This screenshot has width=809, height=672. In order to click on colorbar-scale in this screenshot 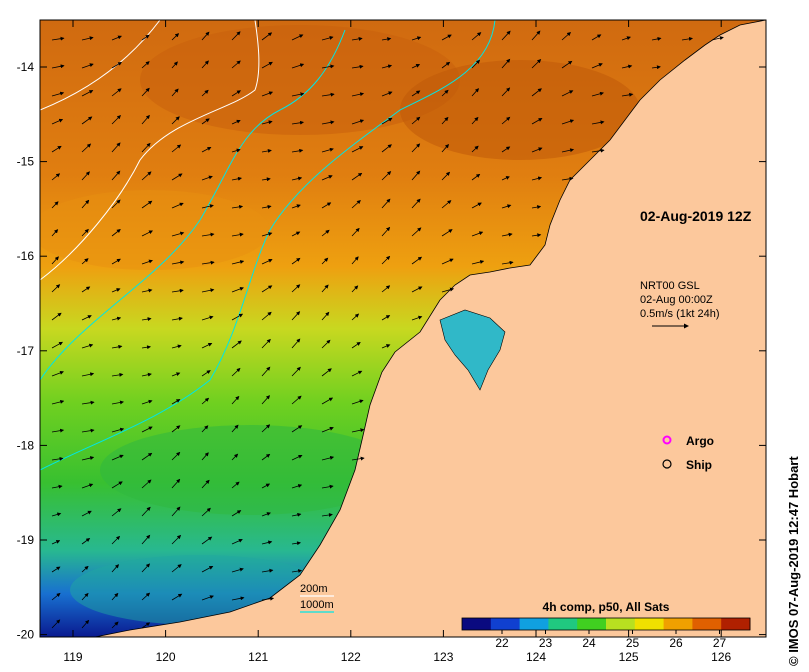, I will do `click(606, 624)`.